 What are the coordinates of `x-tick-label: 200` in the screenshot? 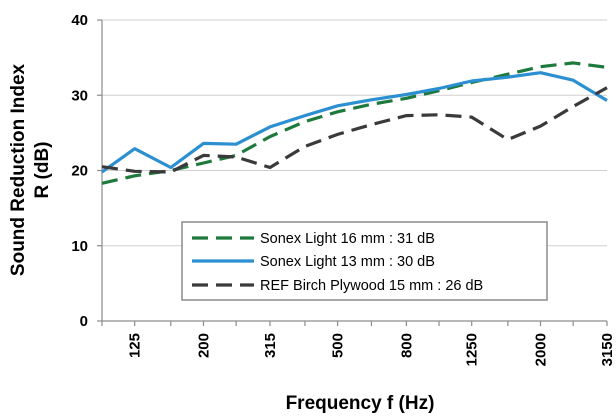 It's located at (203, 345).